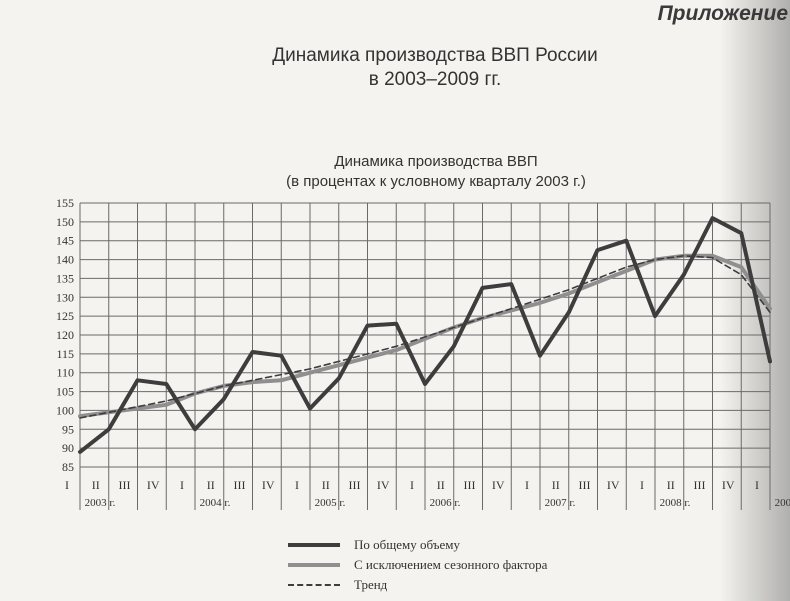 This screenshot has height=601, width=790. Describe the element at coordinates (451, 564) in the screenshot. I see `legend-label-seasonal: С исключением сезонного фактора` at that location.